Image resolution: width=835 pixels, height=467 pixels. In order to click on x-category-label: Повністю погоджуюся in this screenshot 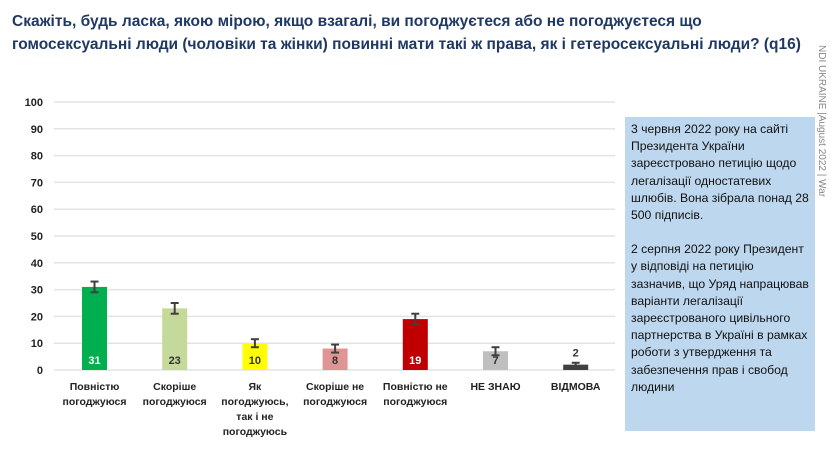, I will do `click(94, 394)`.